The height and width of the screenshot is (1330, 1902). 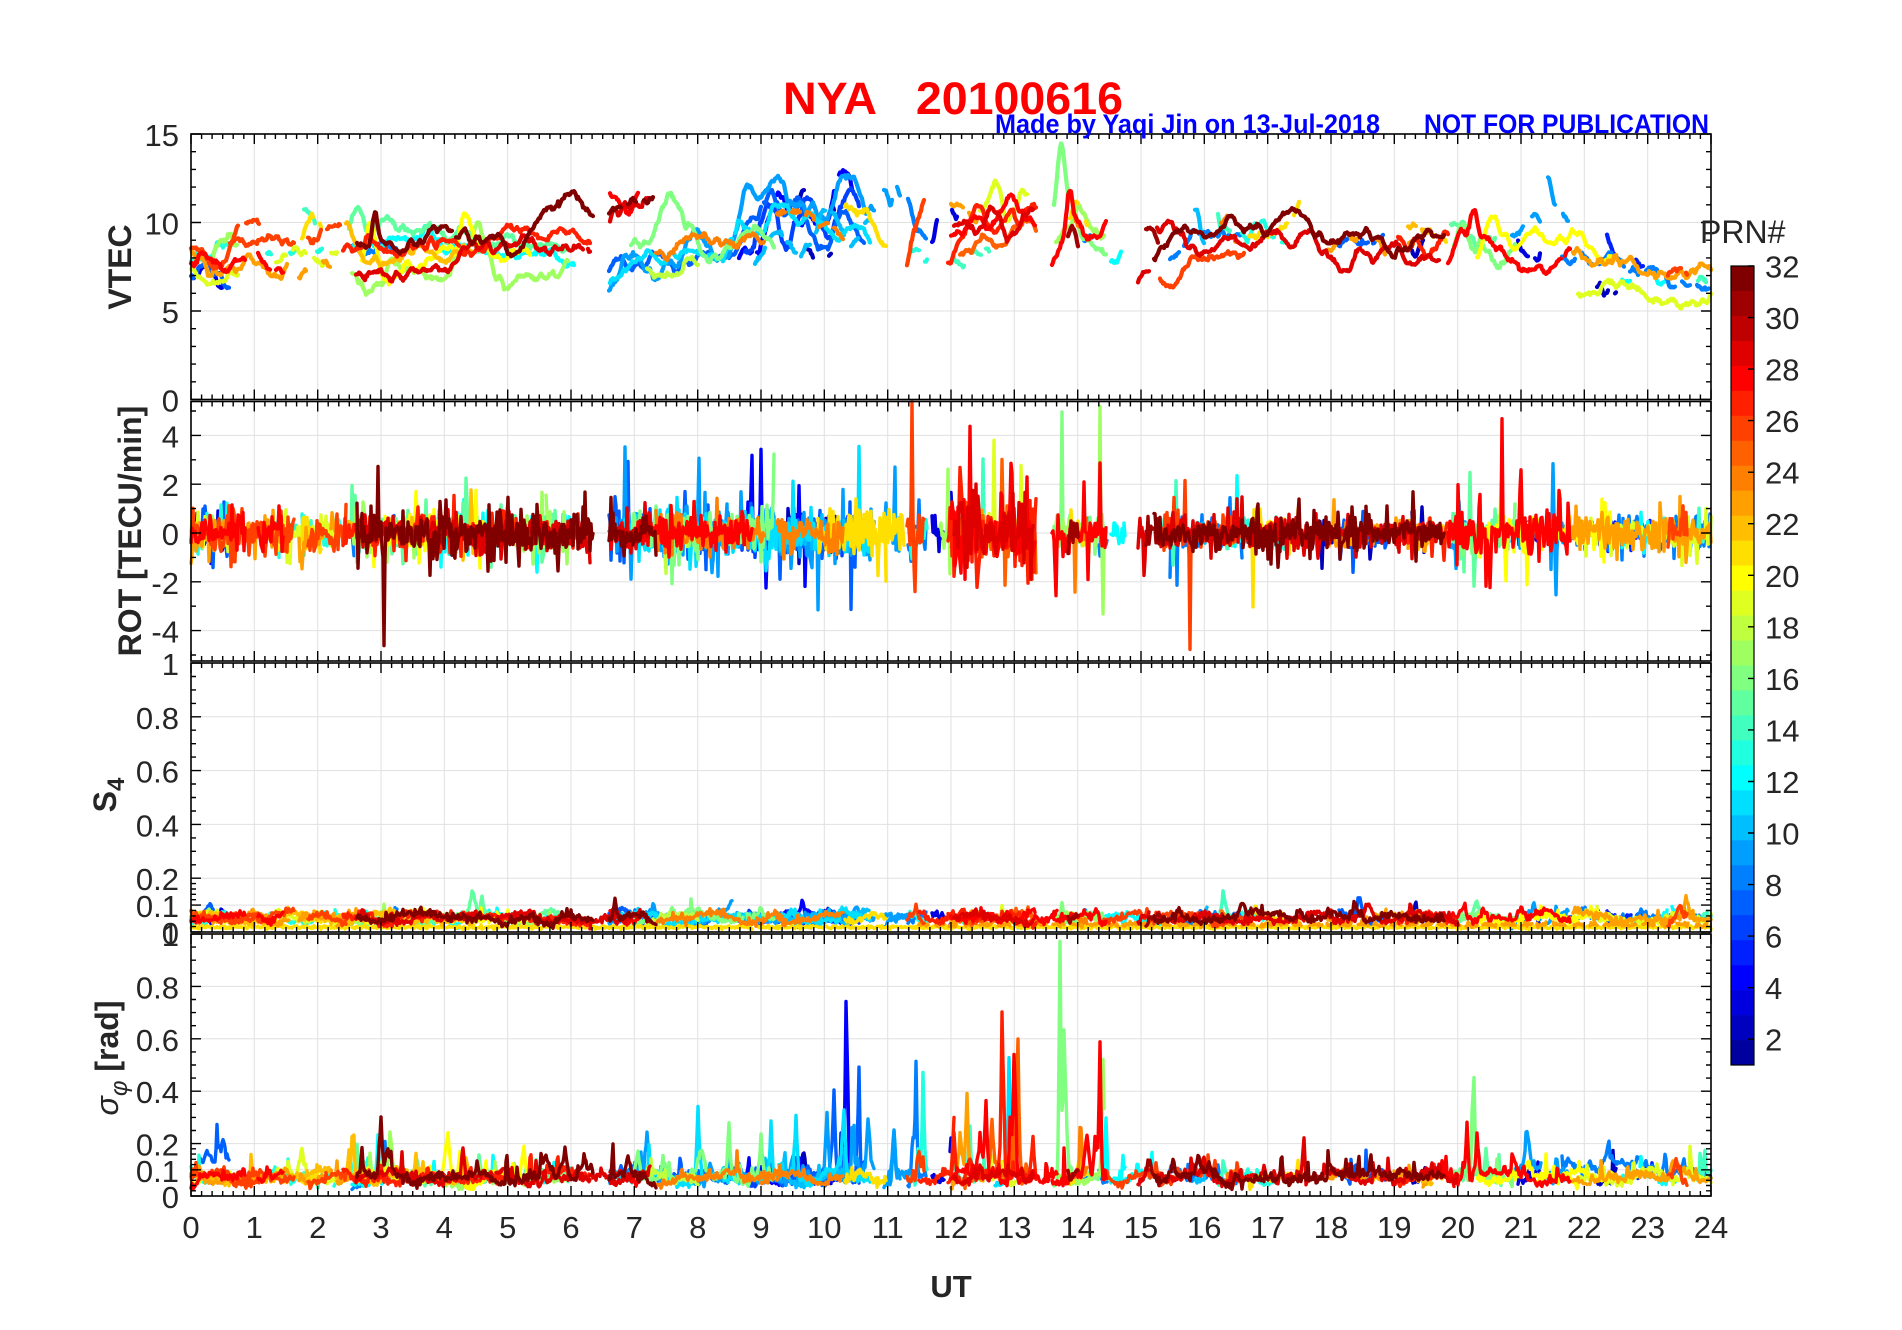 What do you see at coordinates (953, 98) in the screenshot?
I see `svg-text: NYA 20100616` at bounding box center [953, 98].